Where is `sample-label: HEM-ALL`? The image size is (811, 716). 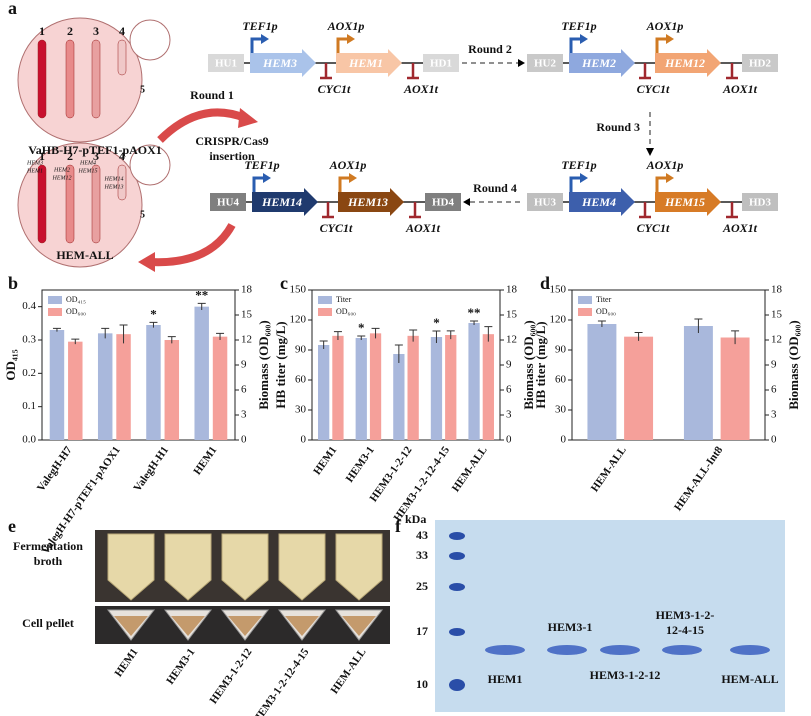 sample-label: HEM-ALL is located at coordinates (349, 671).